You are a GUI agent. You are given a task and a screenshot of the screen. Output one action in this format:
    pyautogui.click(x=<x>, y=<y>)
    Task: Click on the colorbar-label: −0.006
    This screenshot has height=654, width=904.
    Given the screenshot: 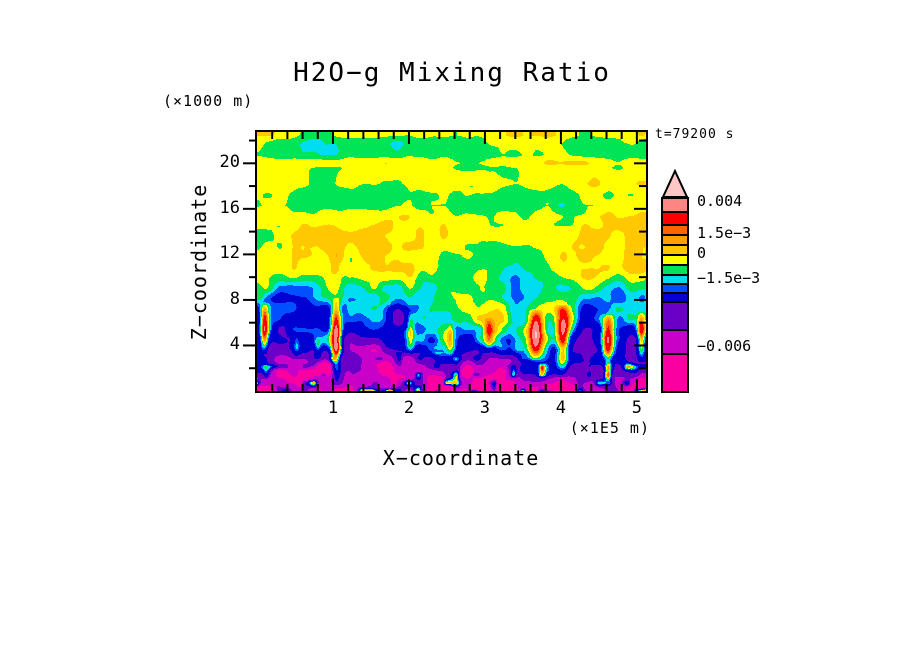 What is the action you would take?
    pyautogui.click(x=724, y=346)
    